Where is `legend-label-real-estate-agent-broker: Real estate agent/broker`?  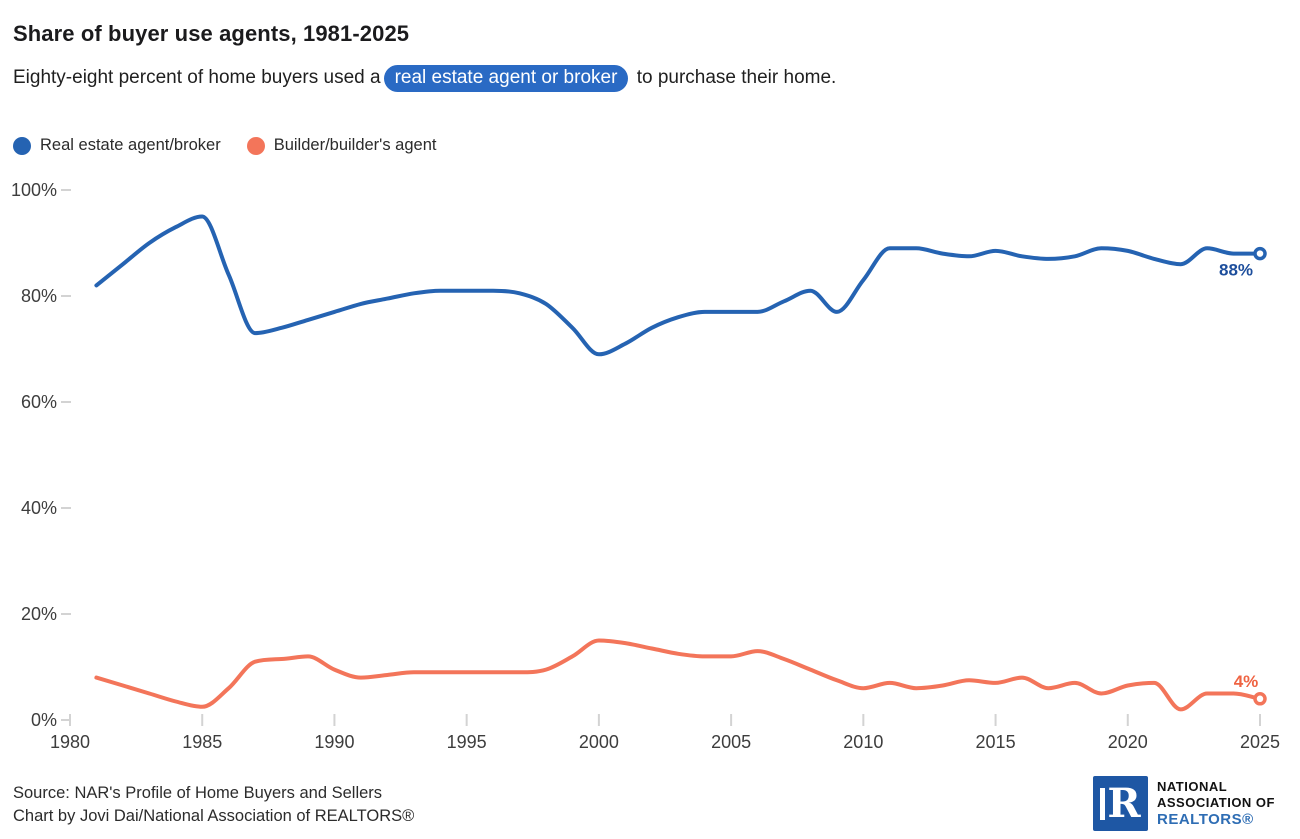
legend-label-real-estate-agent-broker: Real estate agent/broker is located at coordinates (130, 145).